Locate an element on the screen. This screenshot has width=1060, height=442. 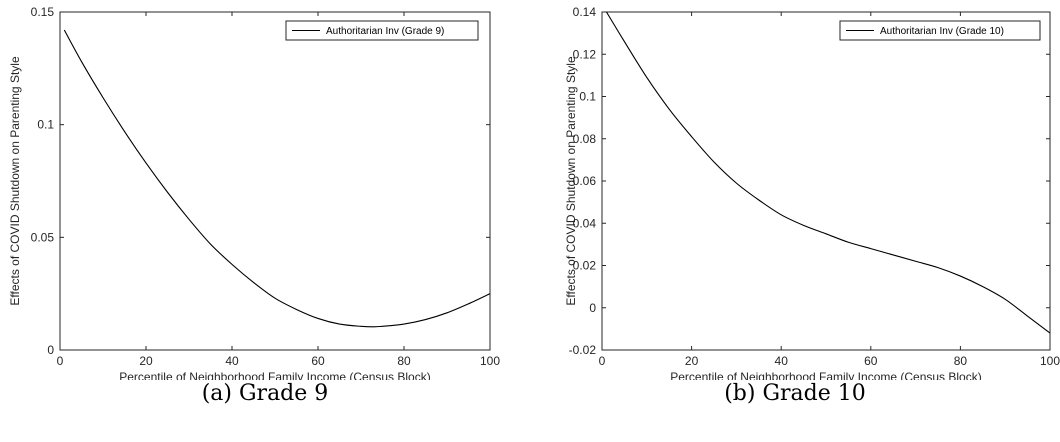
legend-label: Authoritarian Inv (Grade 10) is located at coordinates (942, 31).